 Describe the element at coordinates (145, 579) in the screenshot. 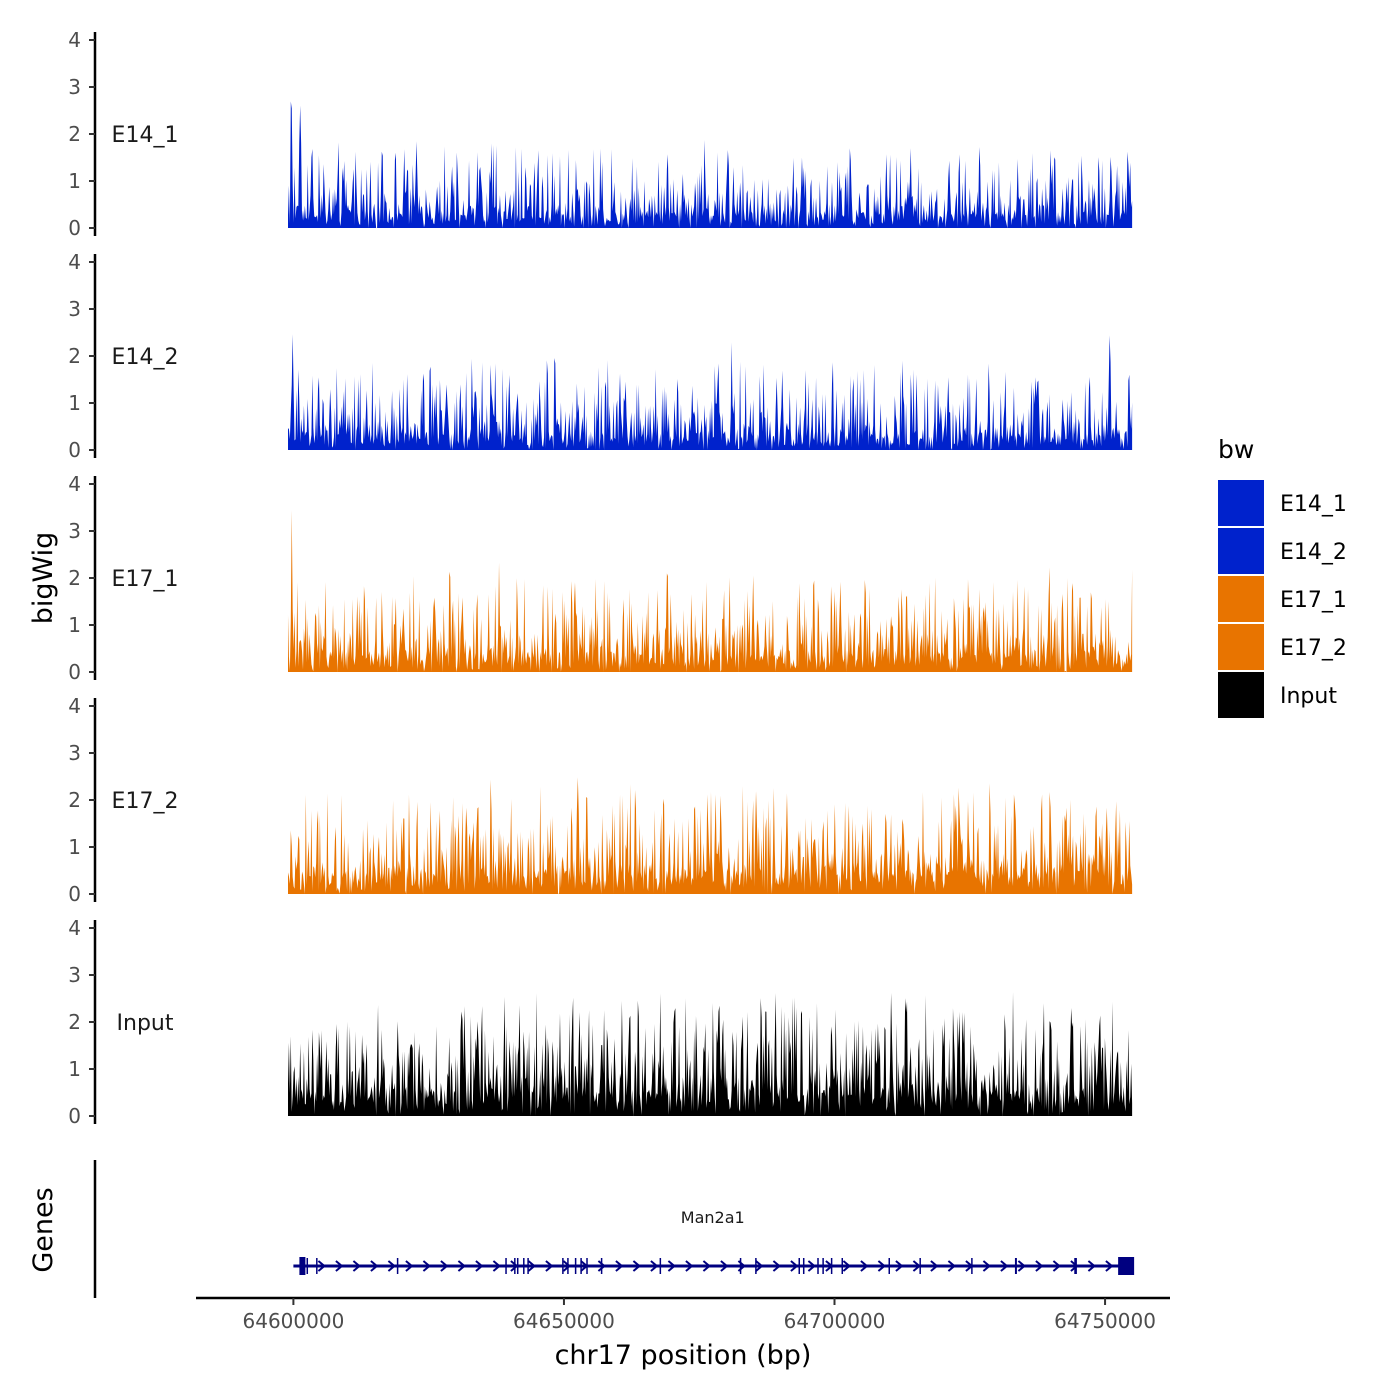

I see `track-label: E17_1` at that location.